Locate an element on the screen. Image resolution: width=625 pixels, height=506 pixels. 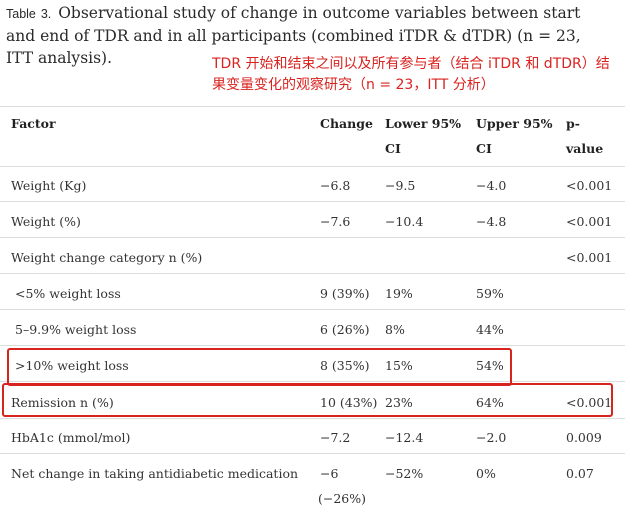
row-factor: HbA1c (mmol/mol) is located at coordinates (71, 437).